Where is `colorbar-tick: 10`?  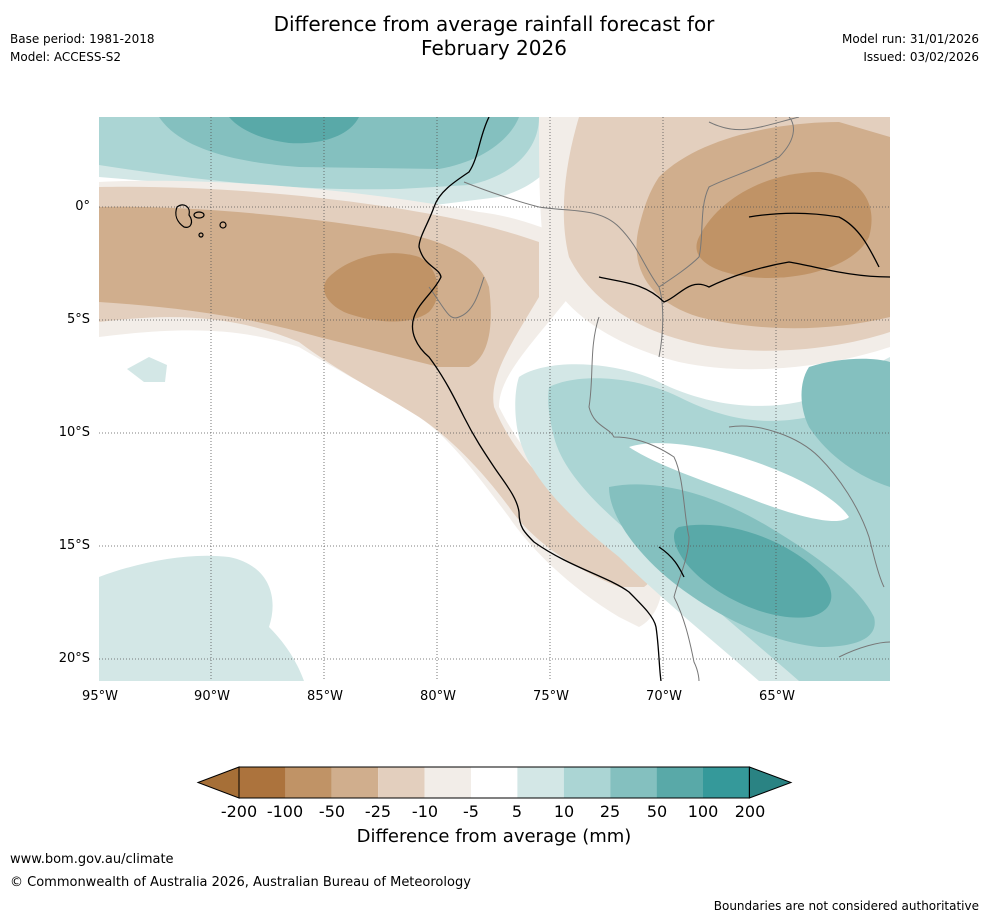
colorbar-tick: 10 is located at coordinates (564, 811).